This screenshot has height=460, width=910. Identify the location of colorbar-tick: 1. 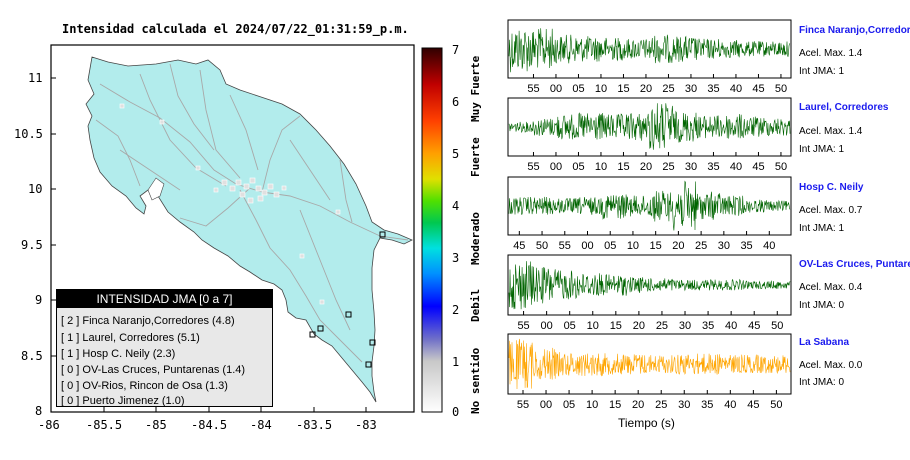
(456, 362).